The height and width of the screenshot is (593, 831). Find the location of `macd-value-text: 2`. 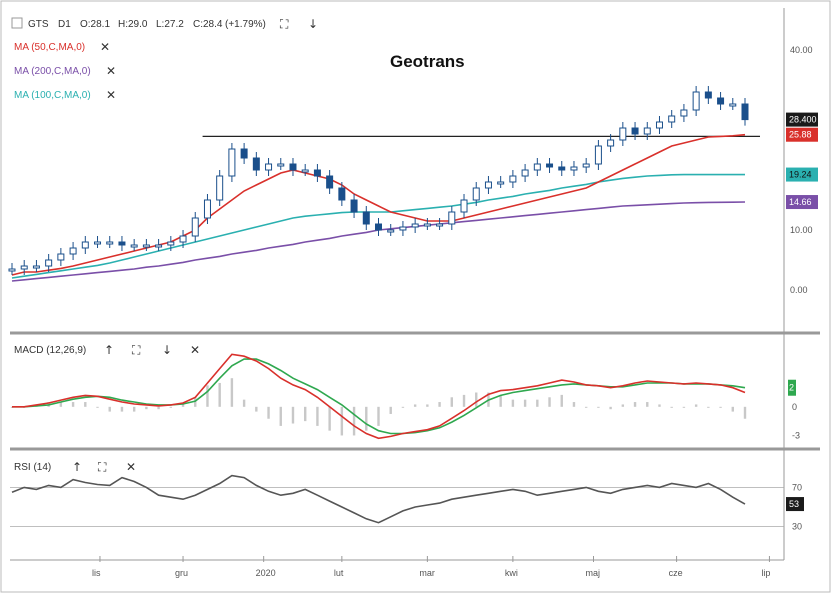

macd-value-text: 2 is located at coordinates (791, 388).